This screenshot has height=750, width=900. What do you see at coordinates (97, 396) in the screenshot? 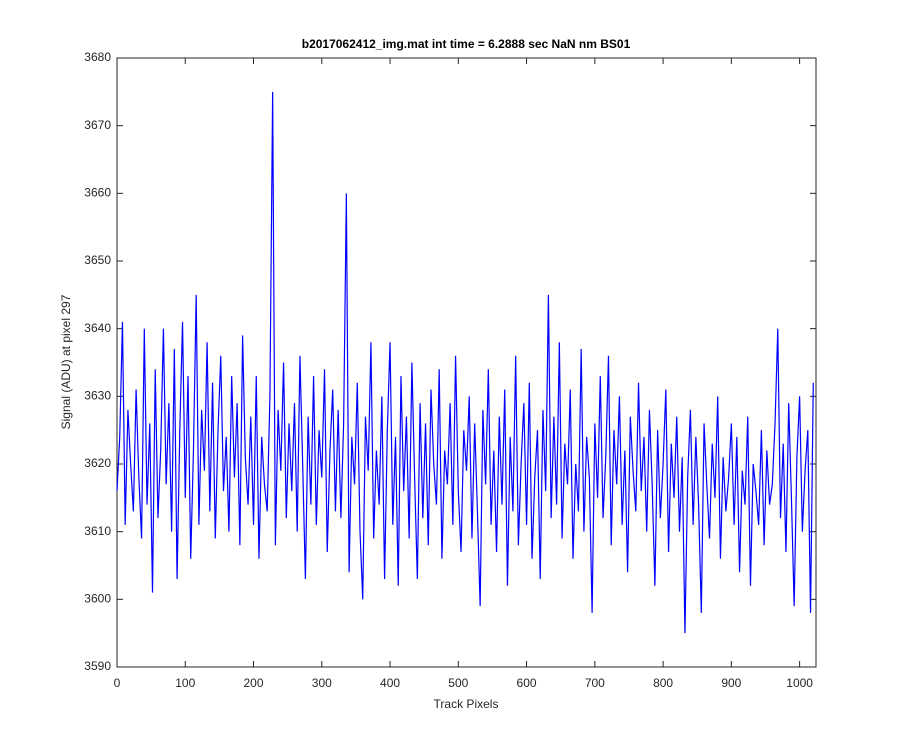
I see `y-tick-label: 3630` at bounding box center [97, 396].